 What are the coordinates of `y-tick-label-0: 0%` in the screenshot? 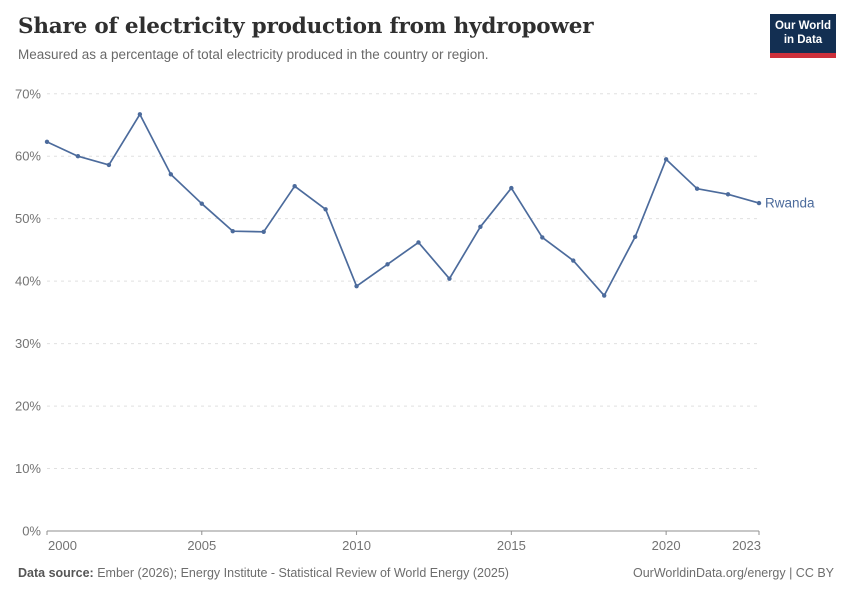 It's located at (31, 531).